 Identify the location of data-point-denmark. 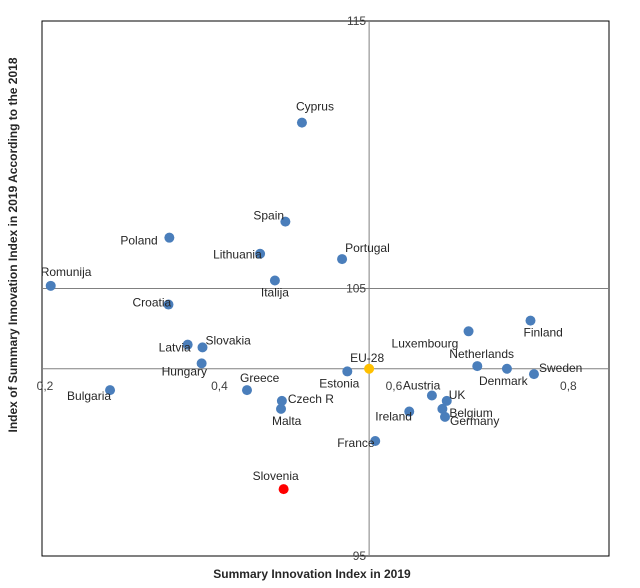
(506, 368).